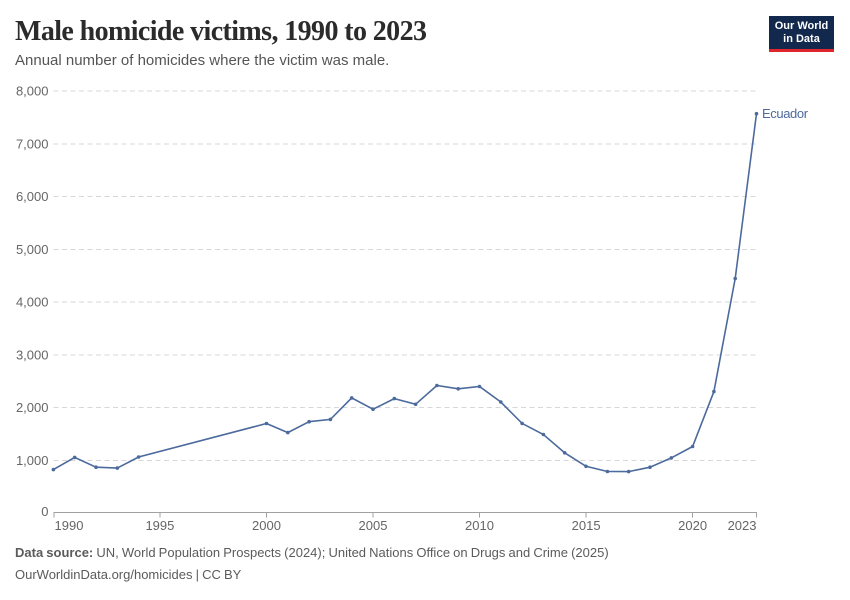 This screenshot has width=850, height=600. What do you see at coordinates (32, 460) in the screenshot?
I see `svg-text: 1,000` at bounding box center [32, 460].